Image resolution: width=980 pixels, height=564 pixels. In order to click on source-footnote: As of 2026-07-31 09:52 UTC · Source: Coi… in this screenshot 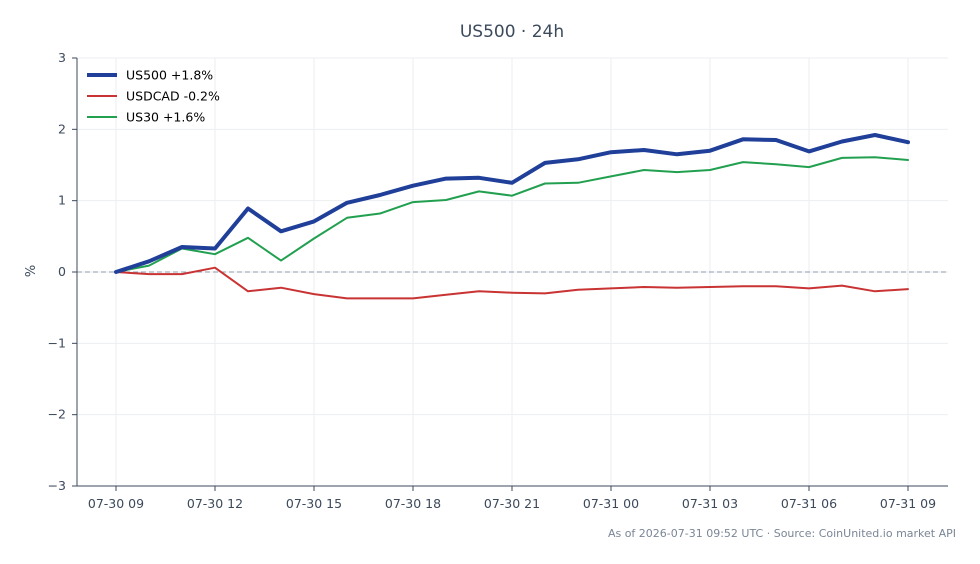, I will do `click(782, 533)`.